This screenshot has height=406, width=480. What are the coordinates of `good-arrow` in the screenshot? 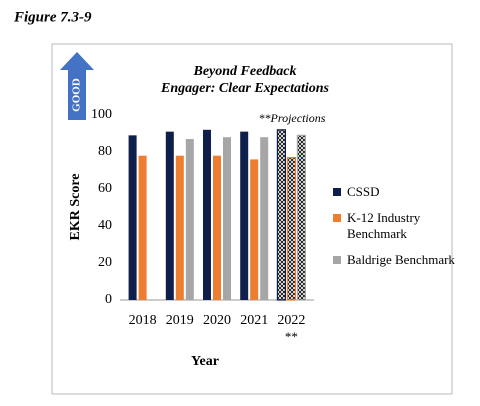 It's located at (77, 86).